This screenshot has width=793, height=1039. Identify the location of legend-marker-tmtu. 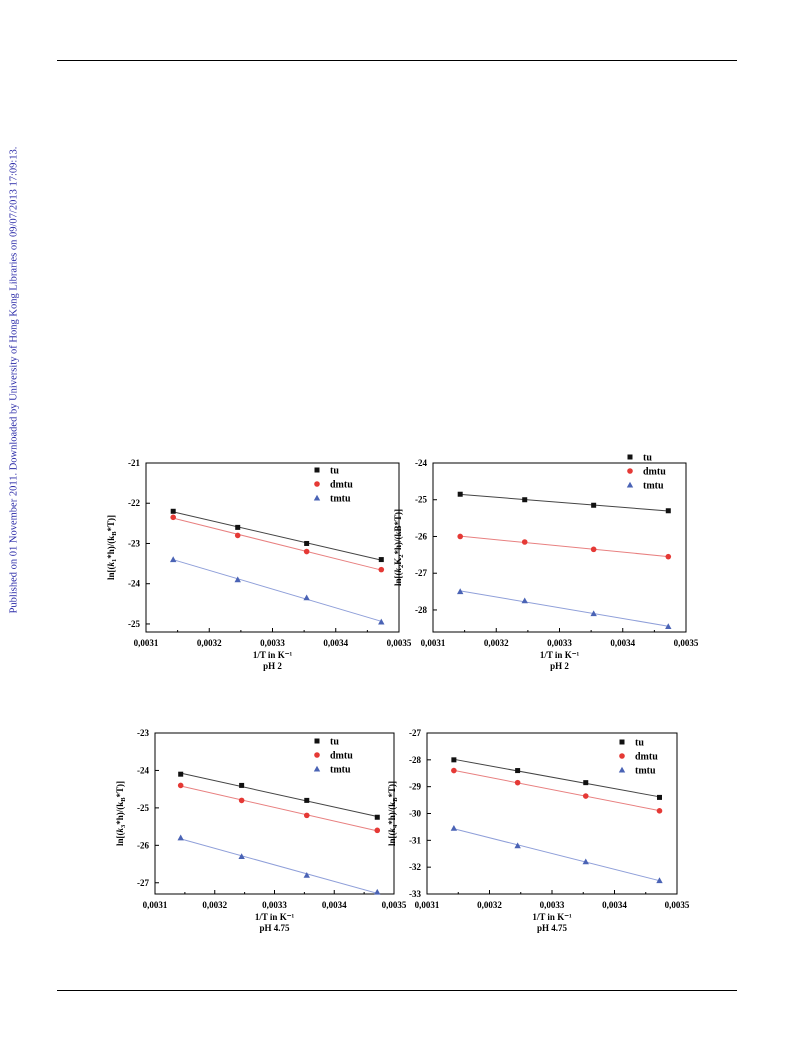
(622, 769).